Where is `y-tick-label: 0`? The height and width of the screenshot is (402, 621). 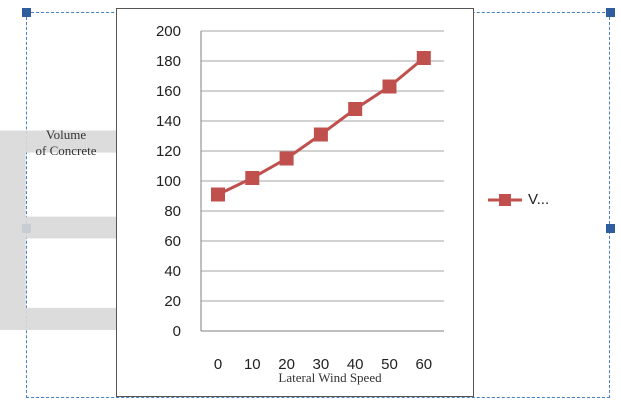
y-tick-label: 0 is located at coordinates (177, 331).